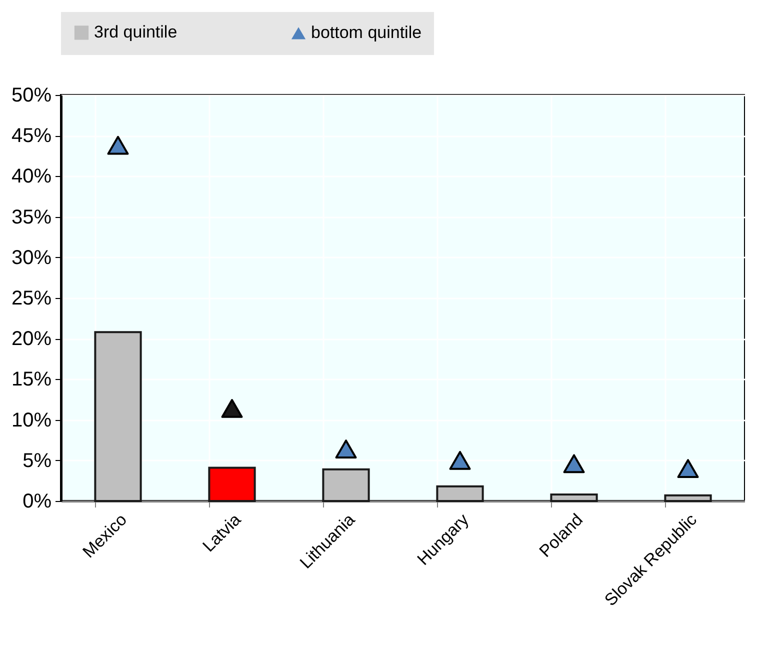 The image size is (777, 664). I want to click on y-tick-label: 35%, so click(31, 217).